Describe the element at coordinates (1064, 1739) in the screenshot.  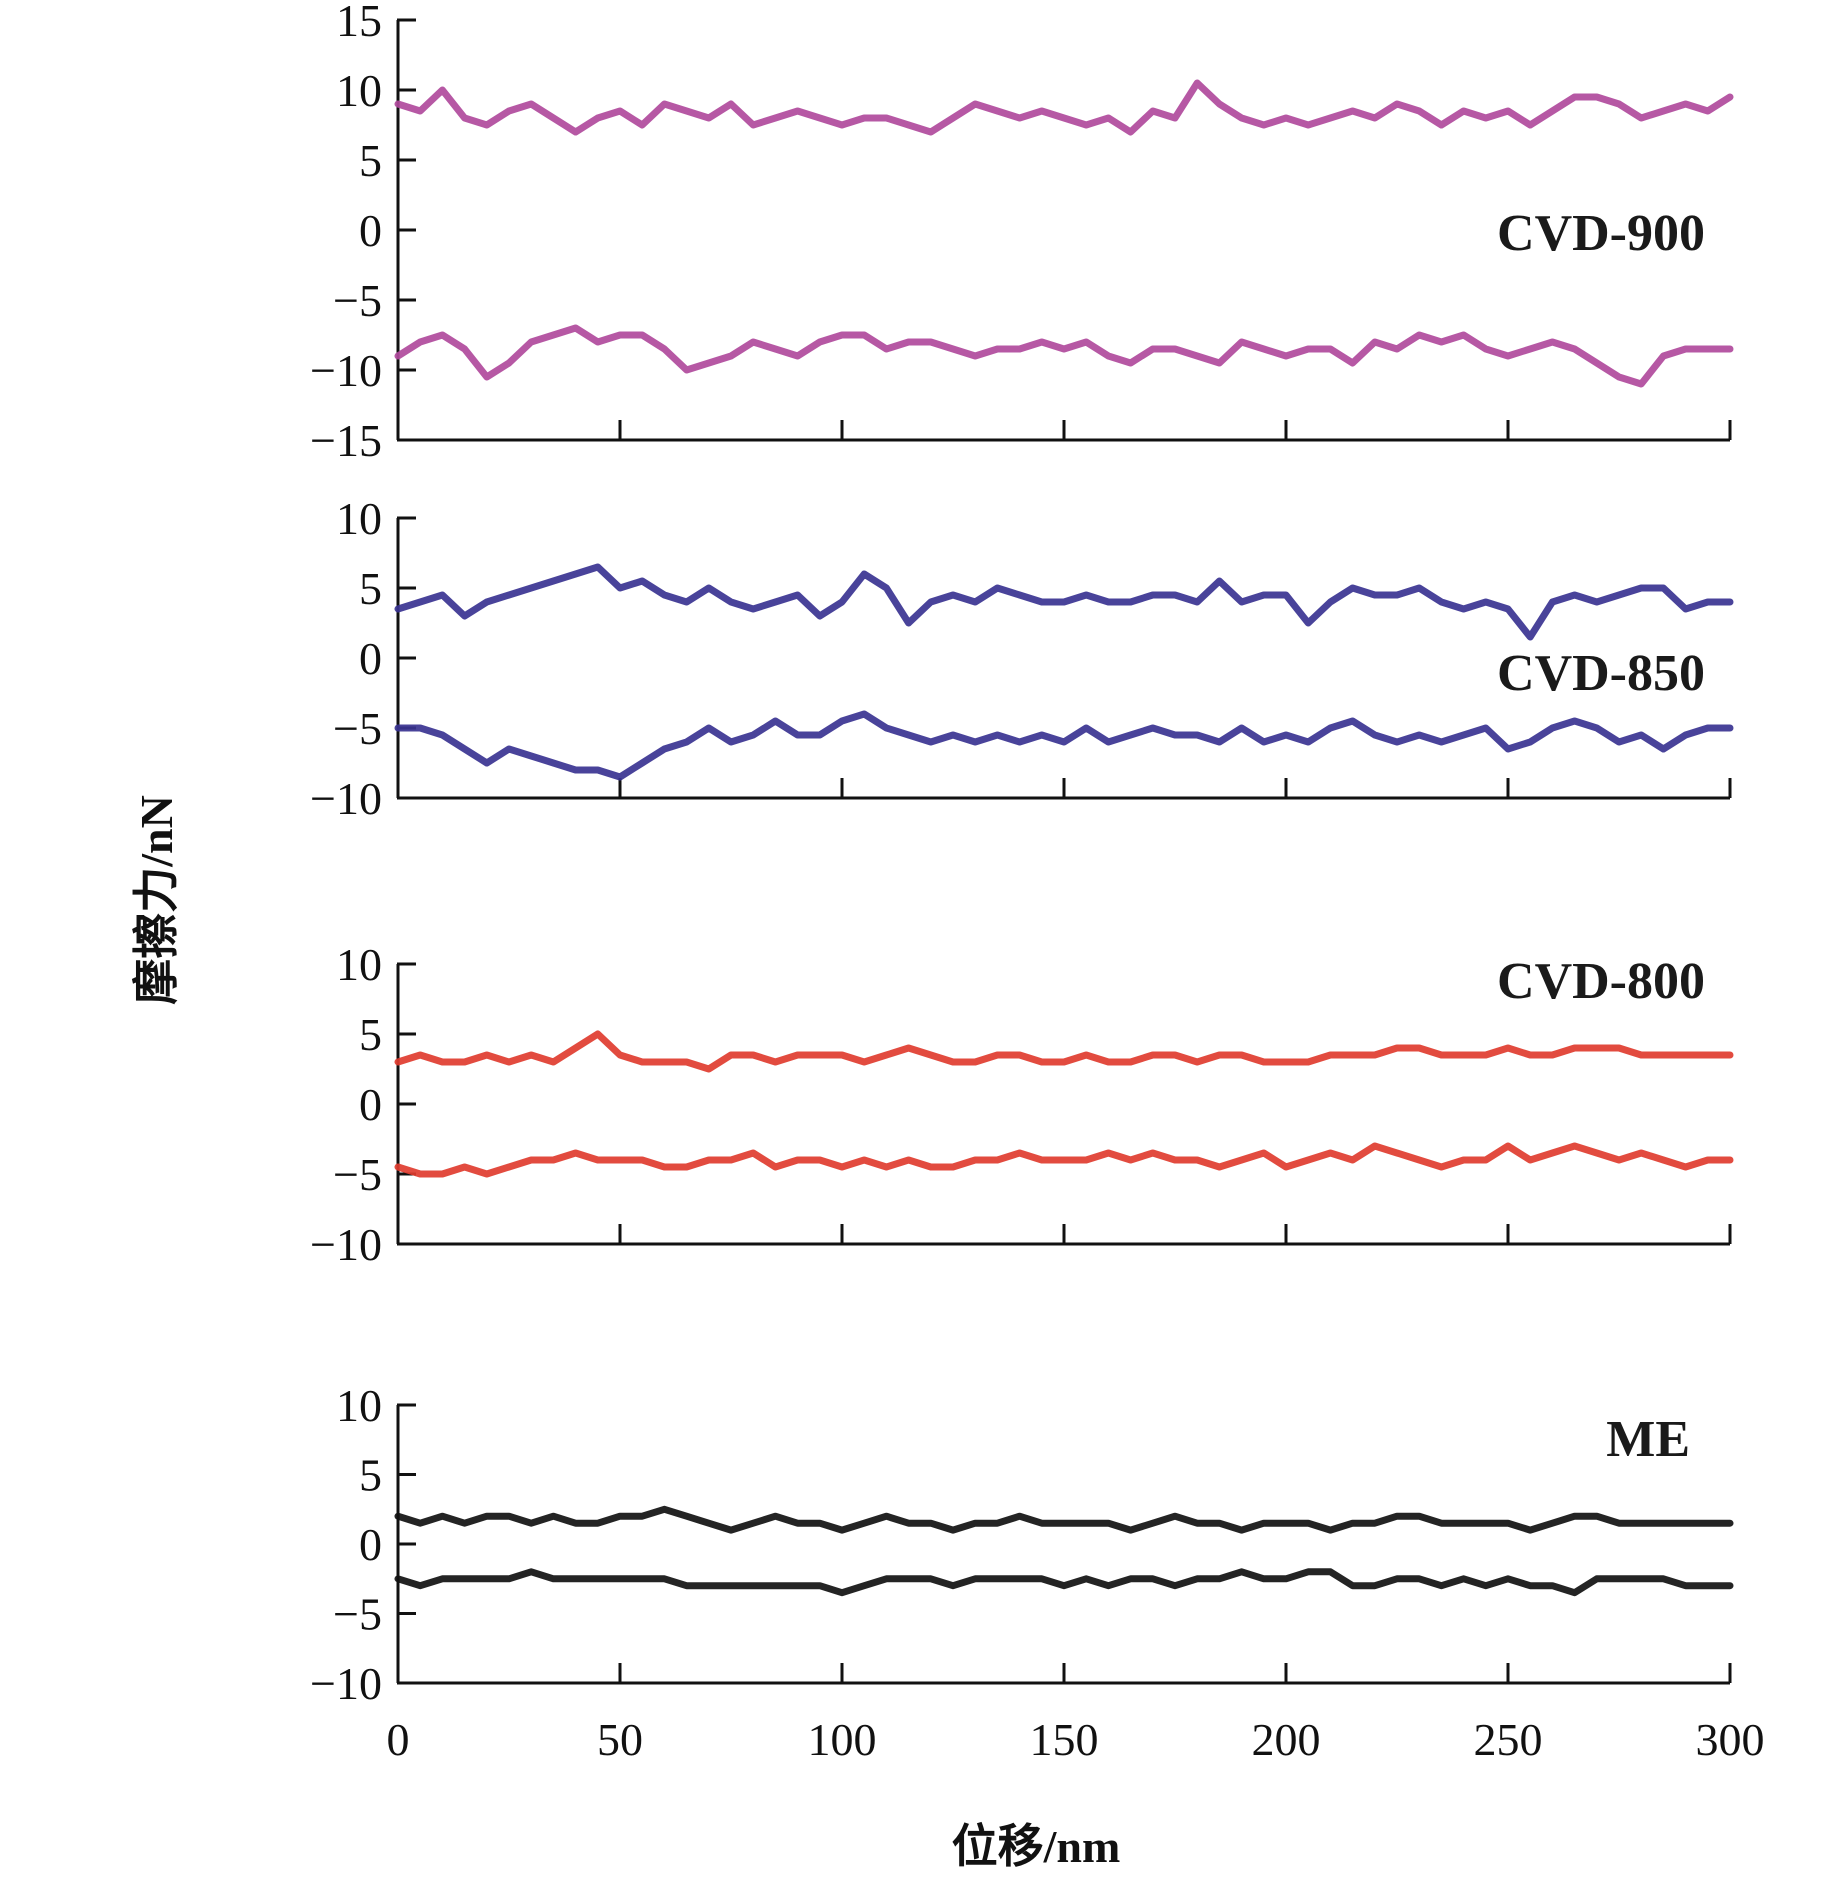
I see `x-tick-label: 150` at that location.